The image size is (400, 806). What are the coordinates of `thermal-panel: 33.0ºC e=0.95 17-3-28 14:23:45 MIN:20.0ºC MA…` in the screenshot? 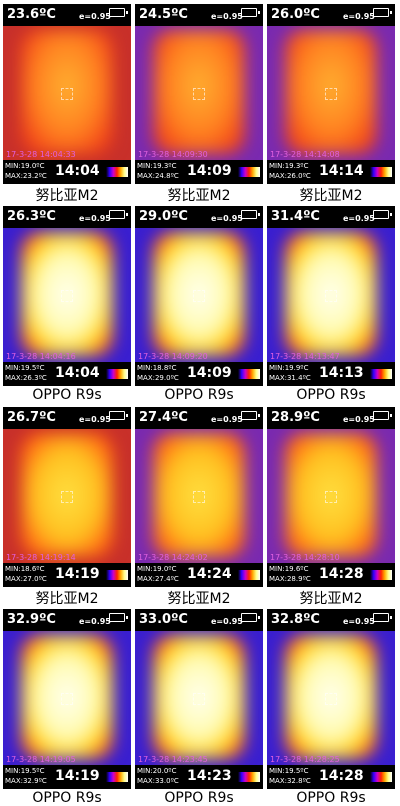 It's located at (199, 698).